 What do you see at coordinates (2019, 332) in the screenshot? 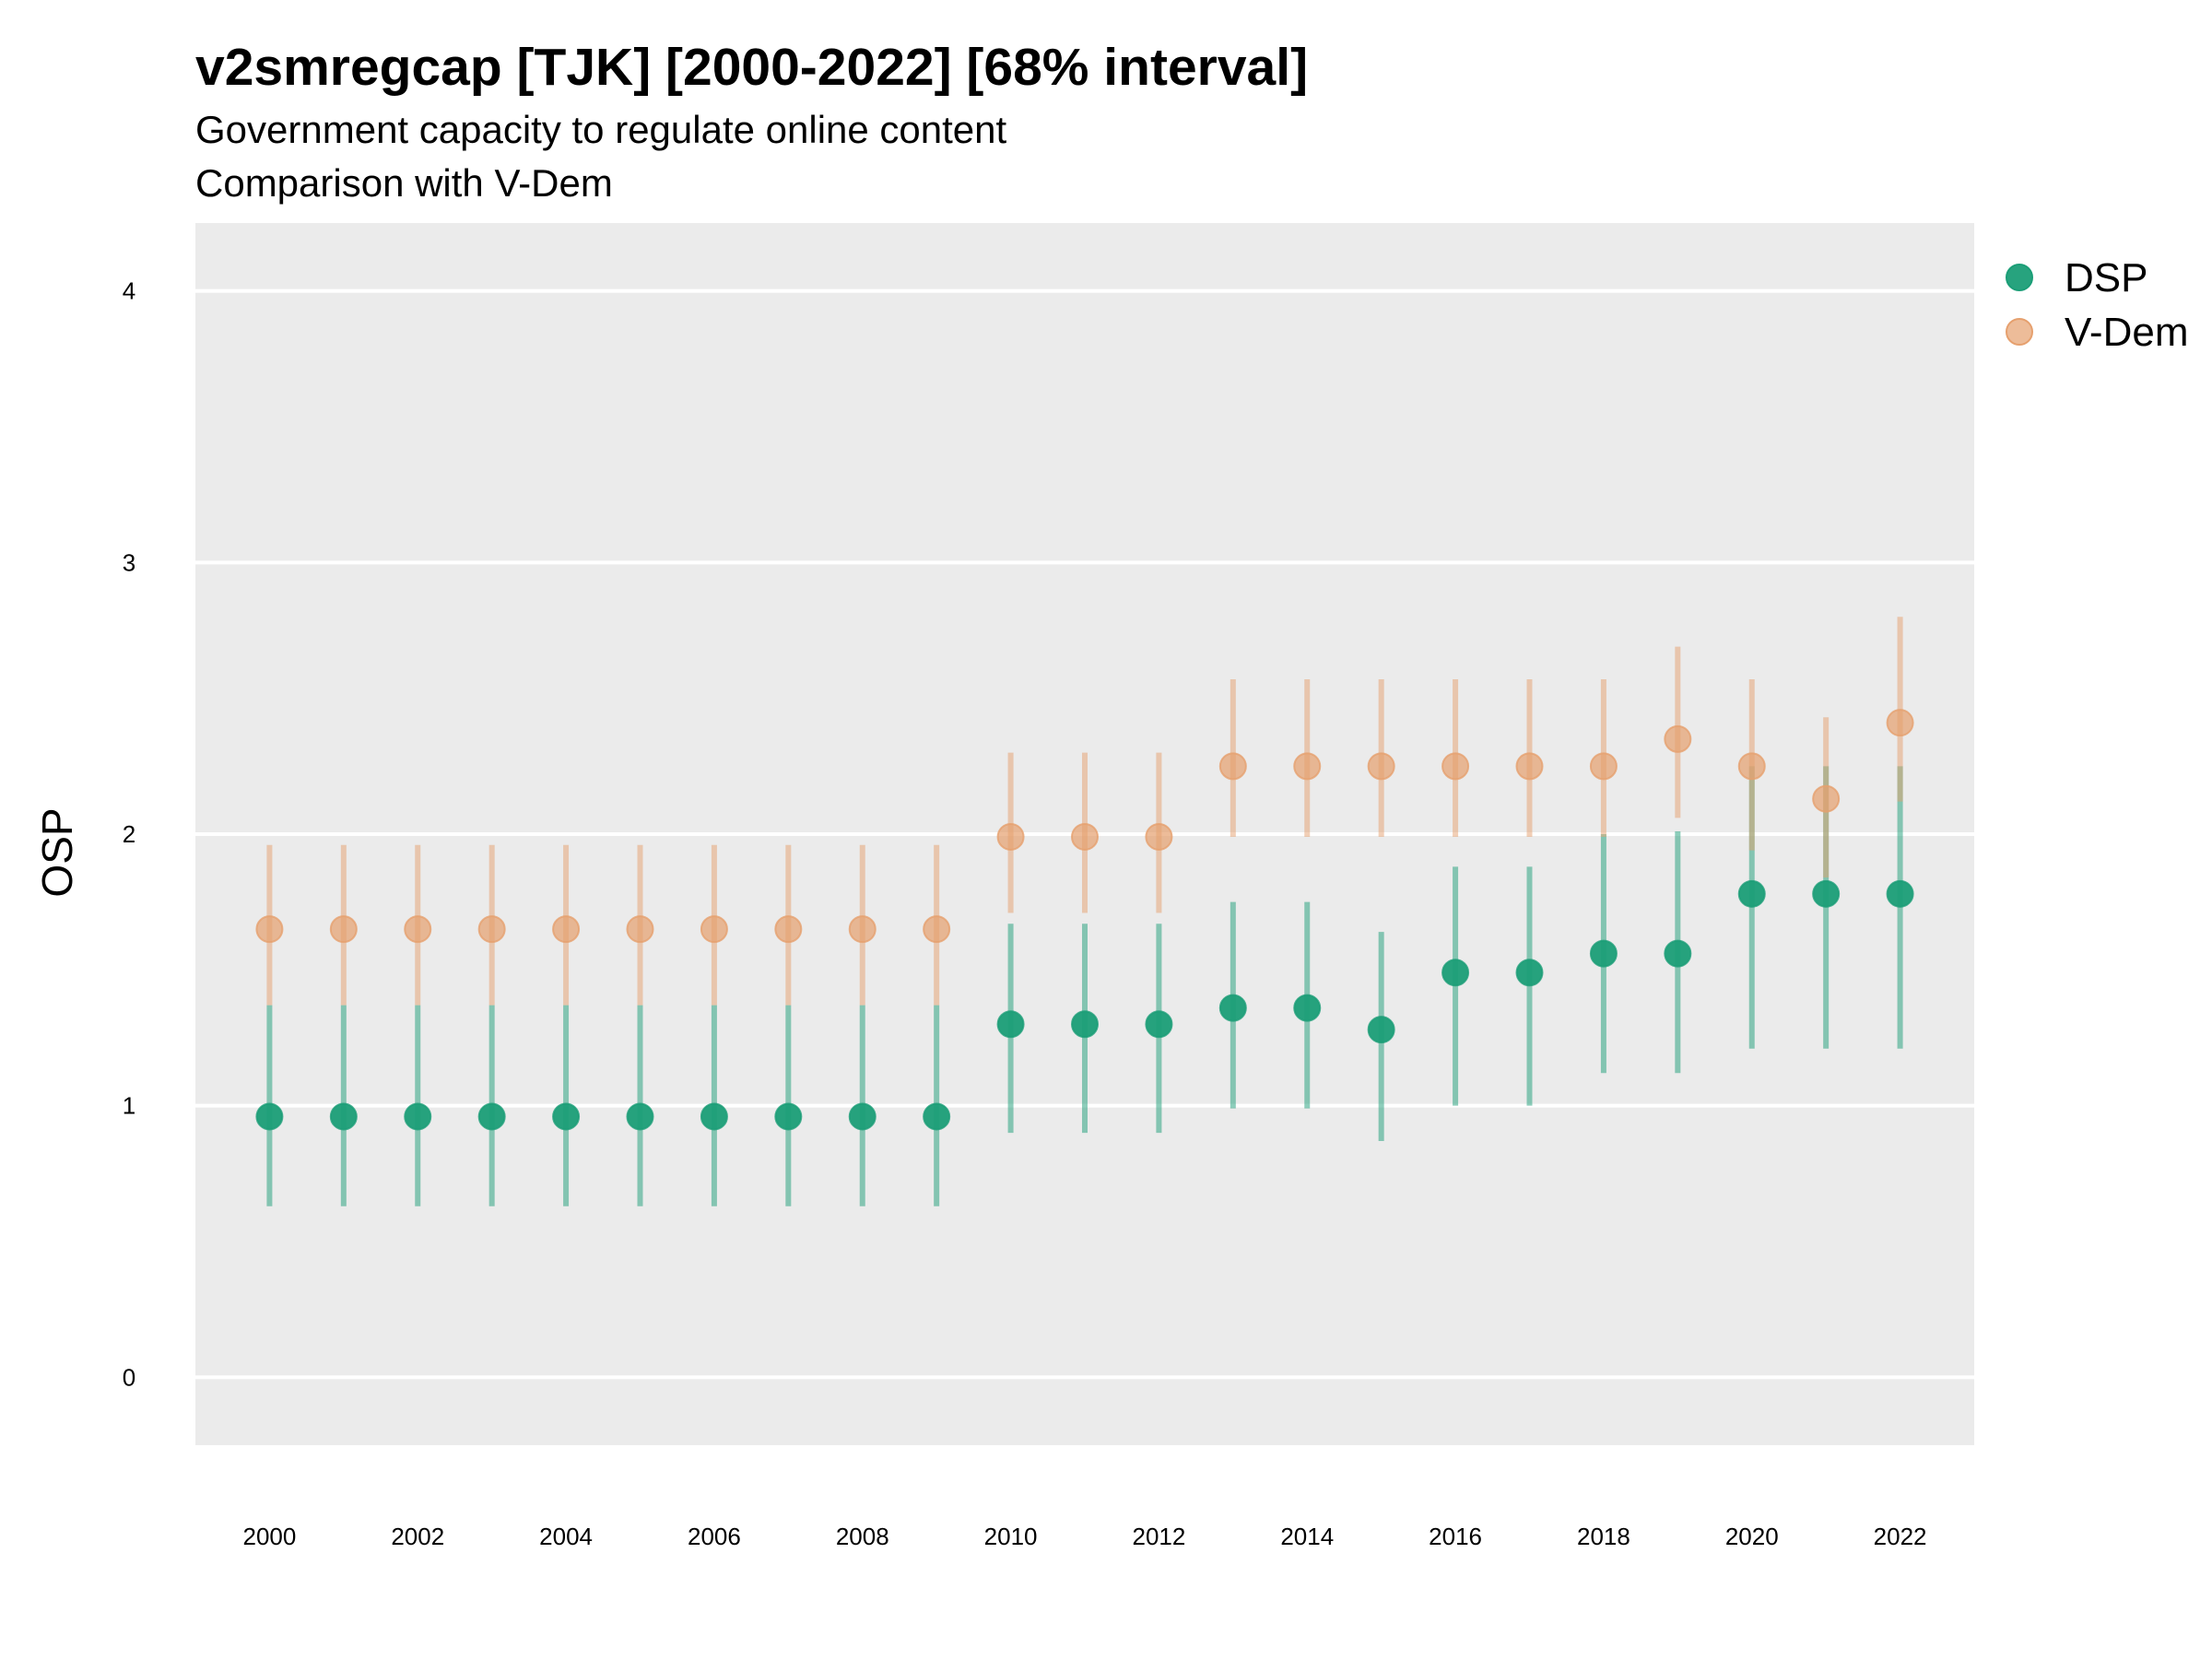
I see `legend-marker-v-dem` at bounding box center [2019, 332].